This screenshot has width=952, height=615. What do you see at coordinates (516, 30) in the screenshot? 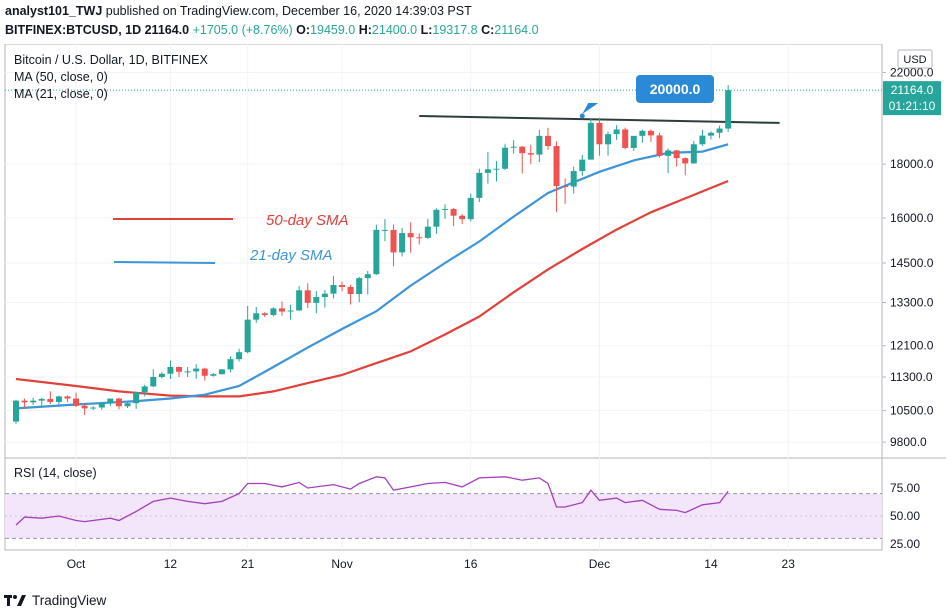
I see `close-value: 21164.0` at bounding box center [516, 30].